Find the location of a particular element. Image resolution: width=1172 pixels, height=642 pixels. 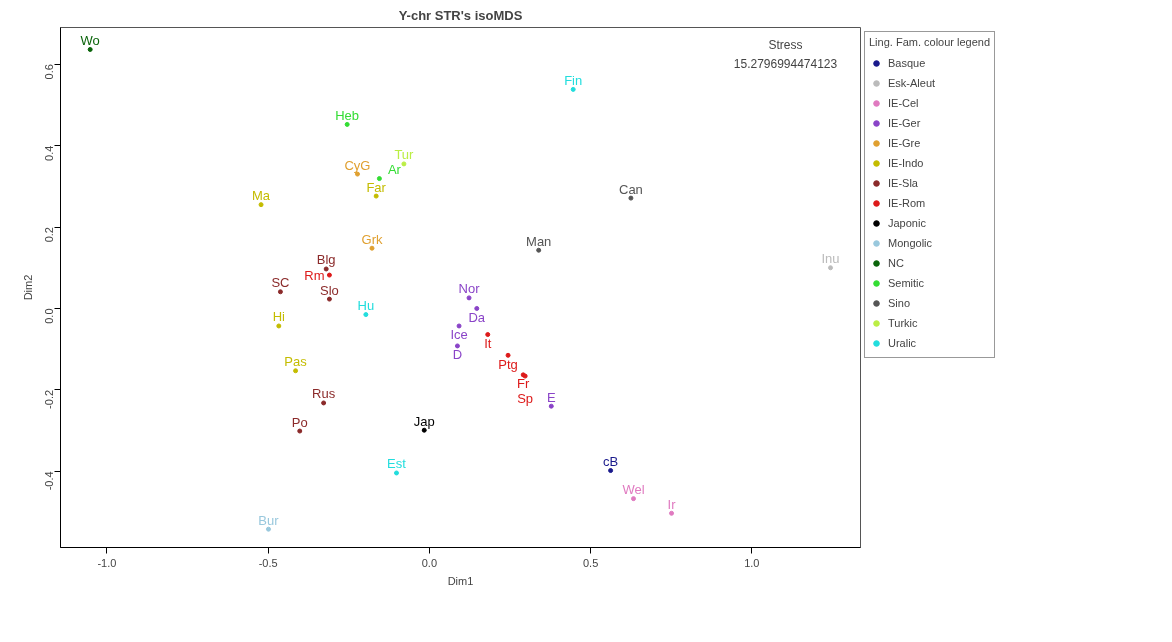

legend-label: NC is located at coordinates (896, 263).